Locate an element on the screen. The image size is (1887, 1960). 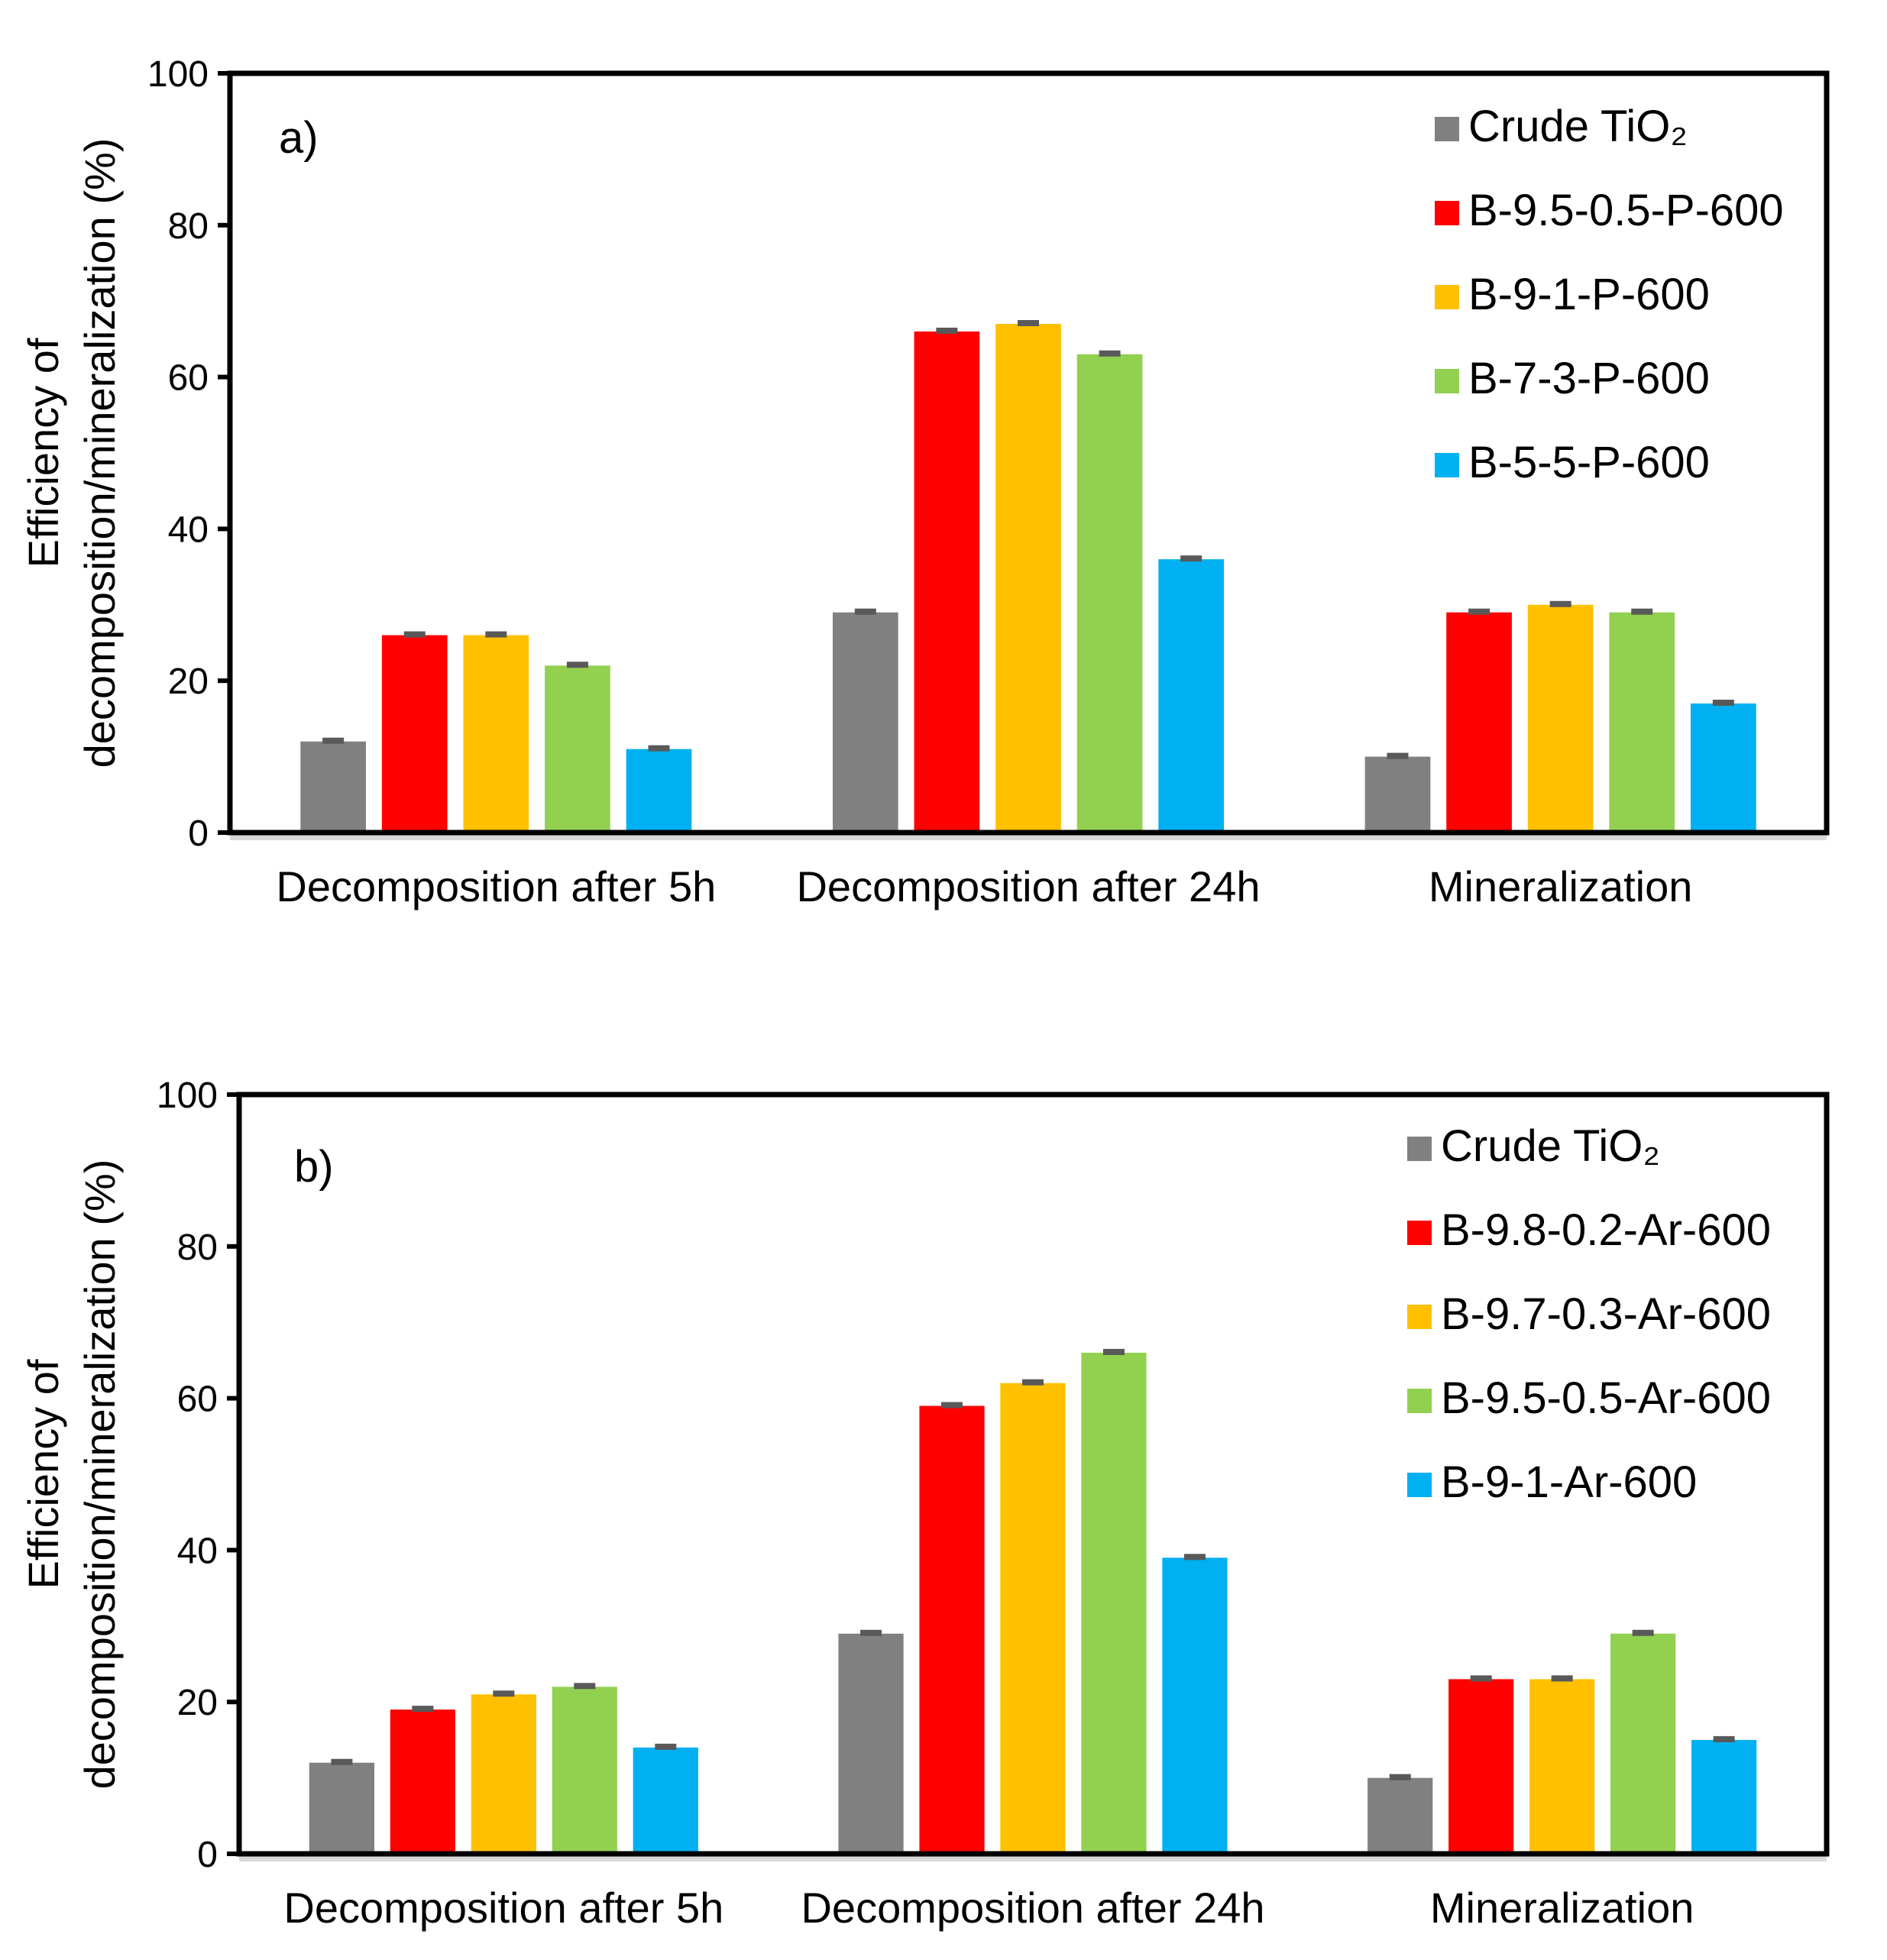
panel-label: a) is located at coordinates (299, 138).